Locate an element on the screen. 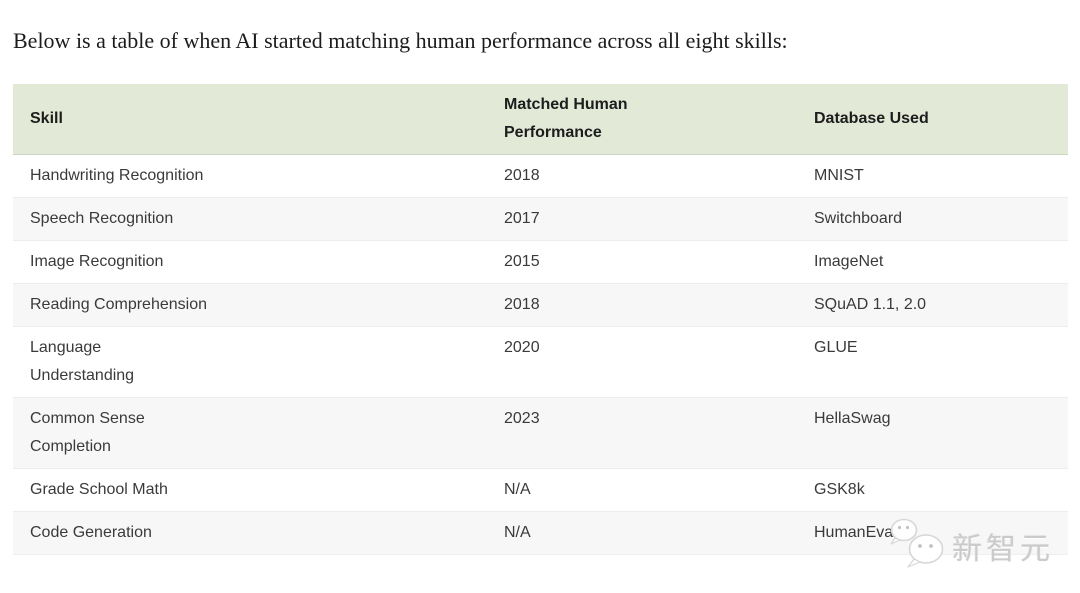 The image size is (1080, 593). table-row: Language Understanding 2020 GLUE is located at coordinates (540, 362).